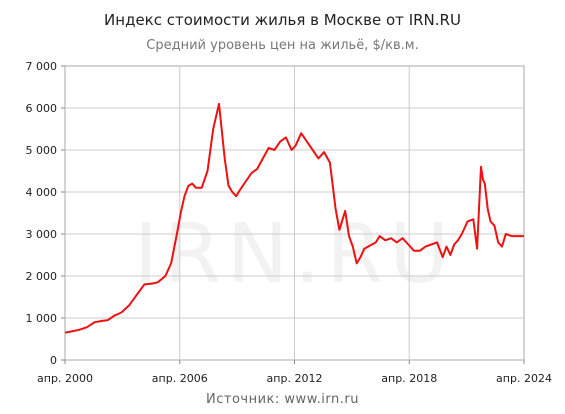 The width and height of the screenshot is (565, 414). I want to click on y-tick-label: 2 000, so click(42, 276).